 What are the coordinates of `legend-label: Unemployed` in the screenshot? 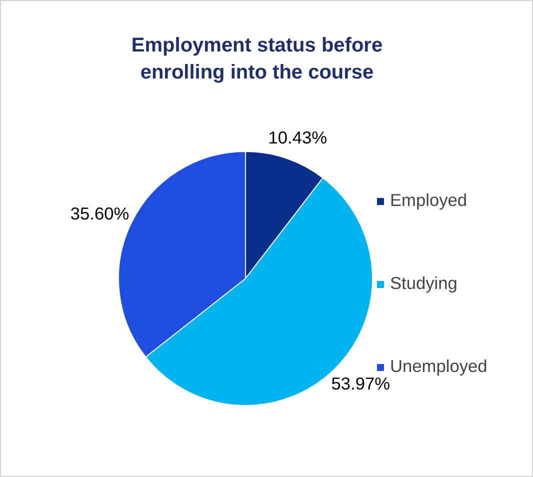 It's located at (439, 366).